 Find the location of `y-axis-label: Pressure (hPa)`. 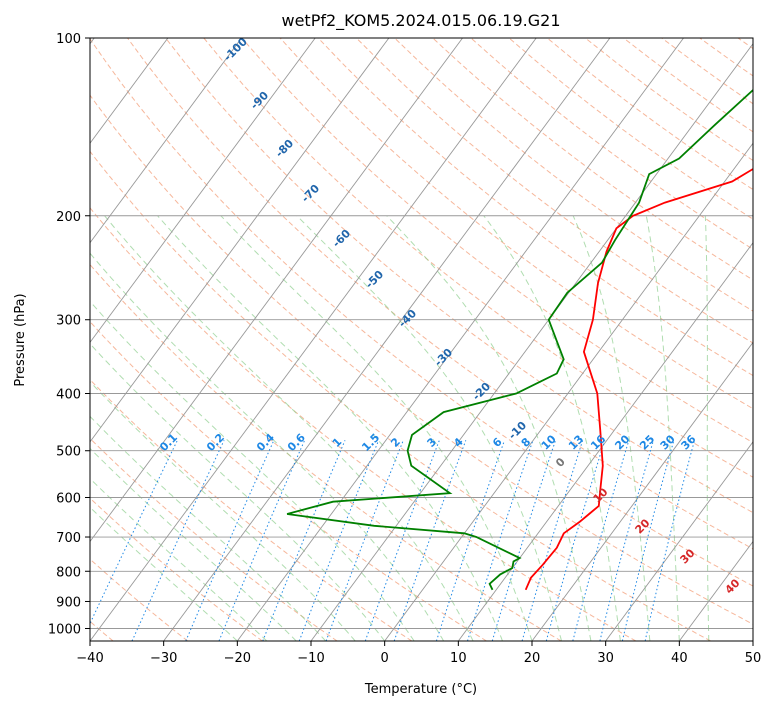

y-axis-label: Pressure (hPa) is located at coordinates (20, 339).